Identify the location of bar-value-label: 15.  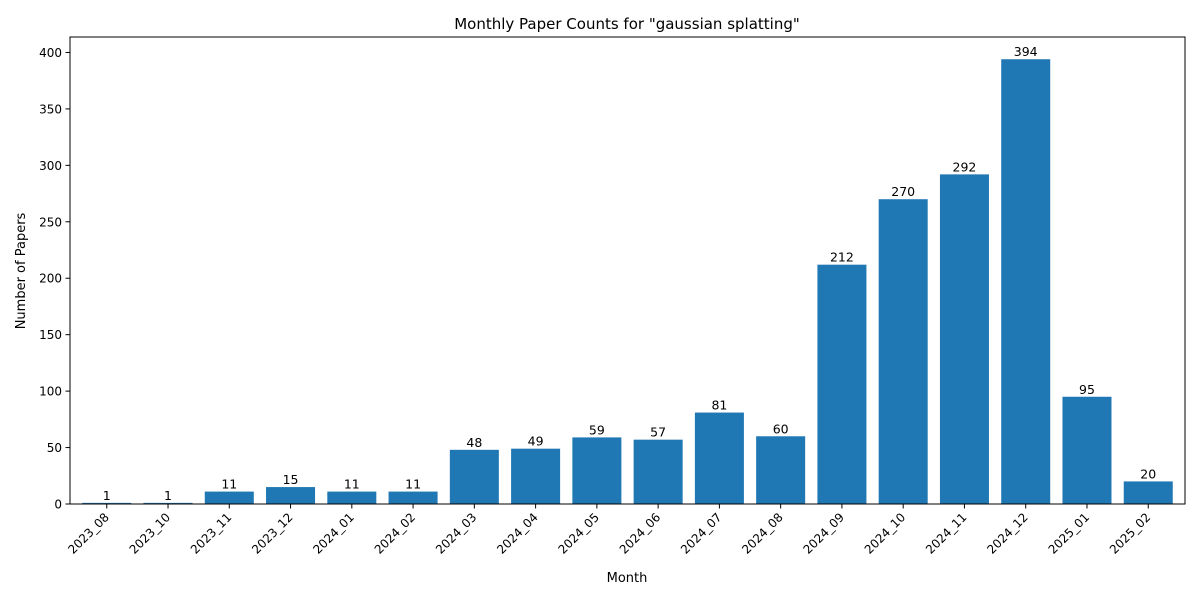
(291, 479).